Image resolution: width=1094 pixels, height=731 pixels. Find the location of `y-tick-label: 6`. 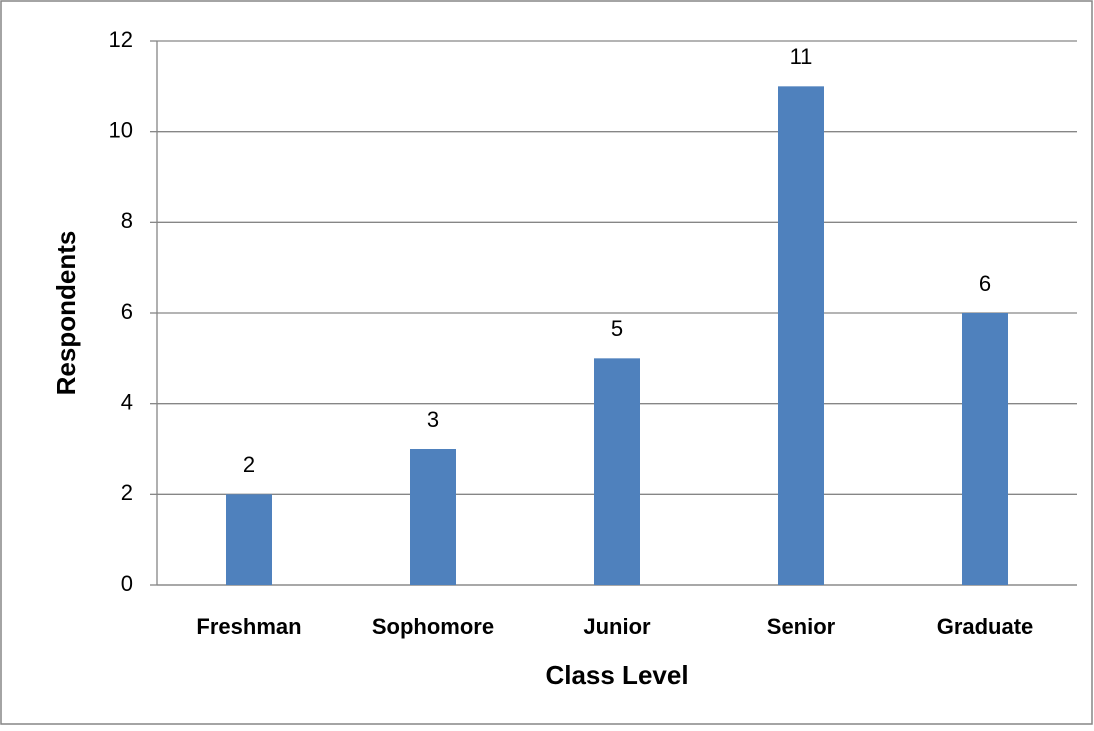

y-tick-label: 6 is located at coordinates (127, 311).